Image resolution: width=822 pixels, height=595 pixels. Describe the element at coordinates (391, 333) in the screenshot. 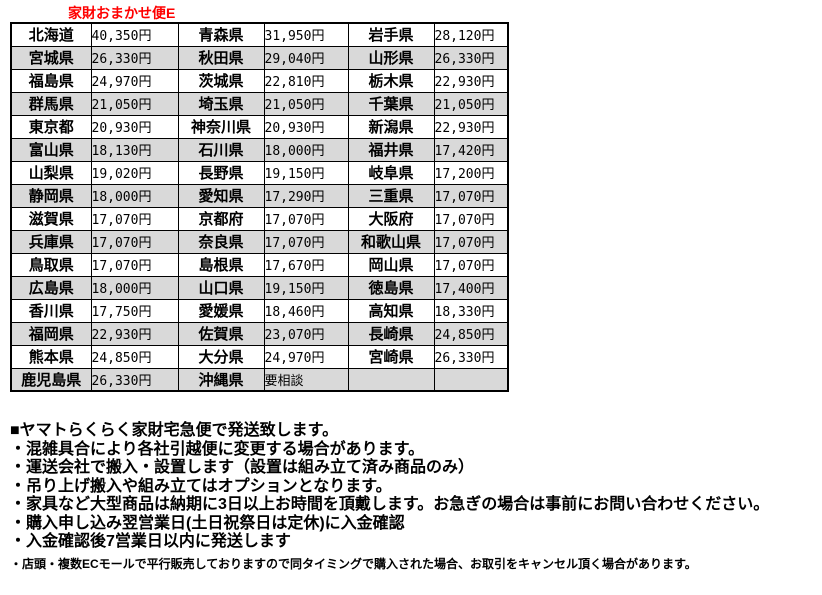

I see `prefecture-cell: 長崎県` at that location.